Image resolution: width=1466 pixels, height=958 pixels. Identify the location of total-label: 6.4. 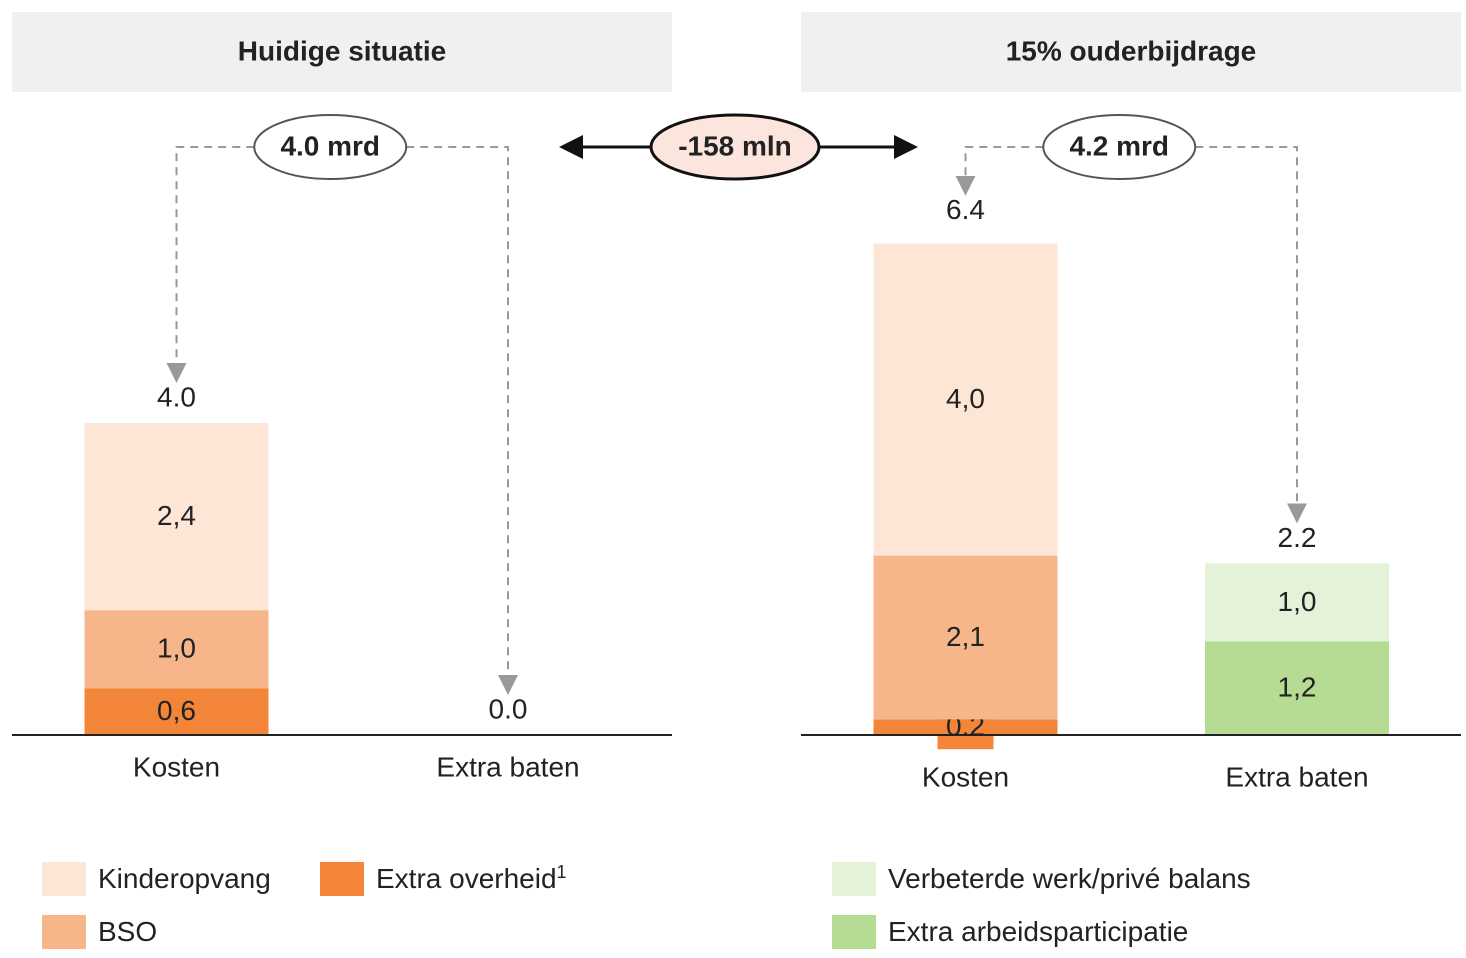
(965, 209).